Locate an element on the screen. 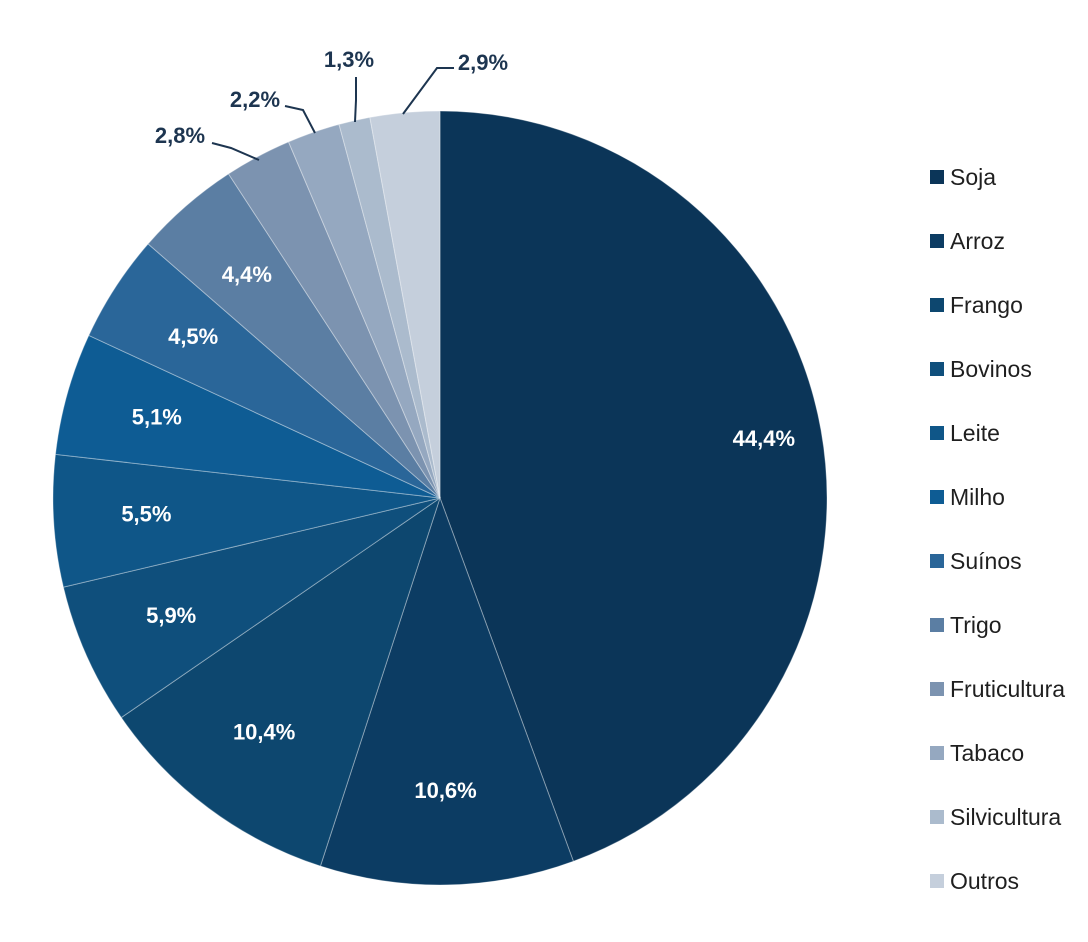 The width and height of the screenshot is (1088, 942). data-label-trigo: 4,4% is located at coordinates (247, 274).